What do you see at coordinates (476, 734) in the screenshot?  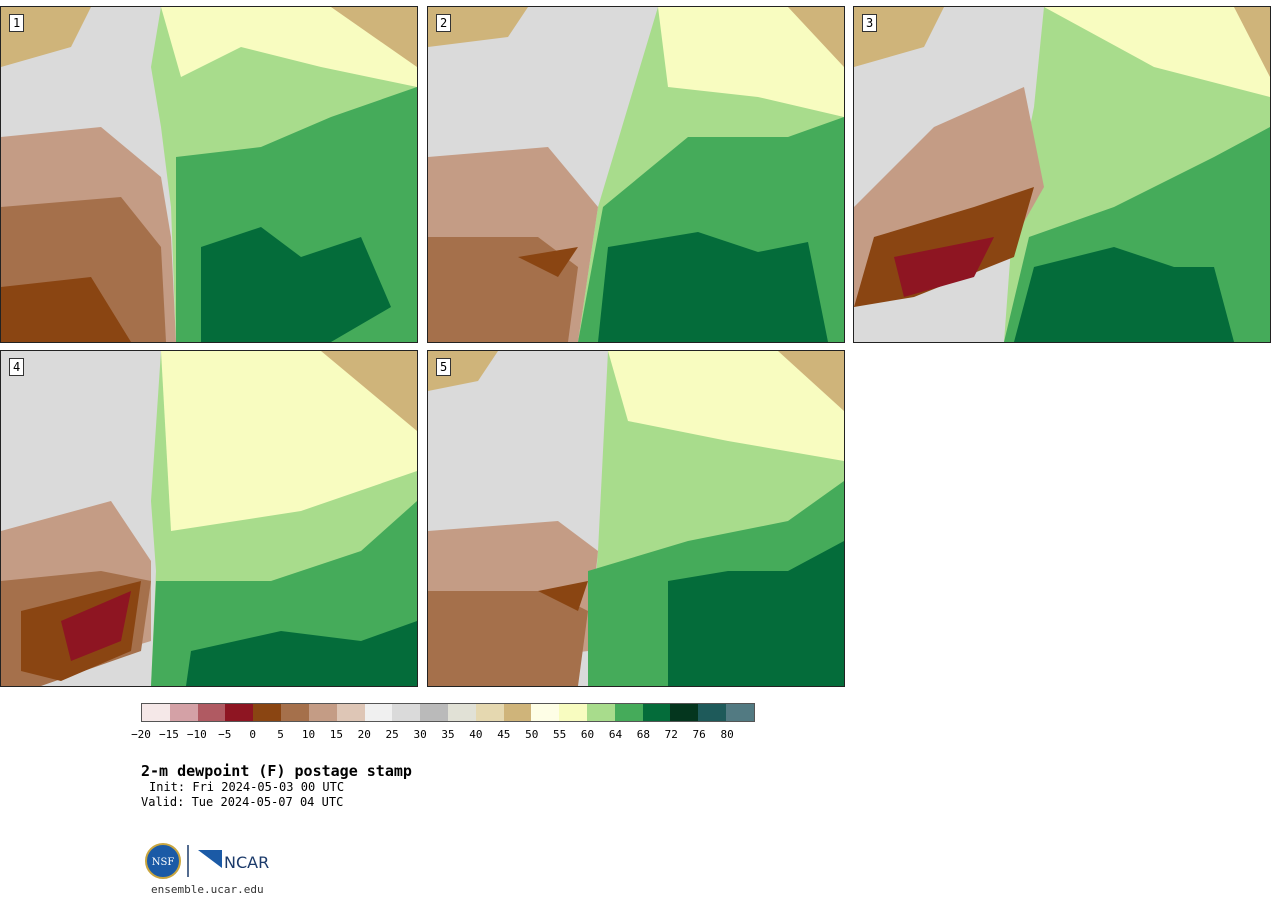 I see `colorbar-tick-label: 40` at bounding box center [476, 734].